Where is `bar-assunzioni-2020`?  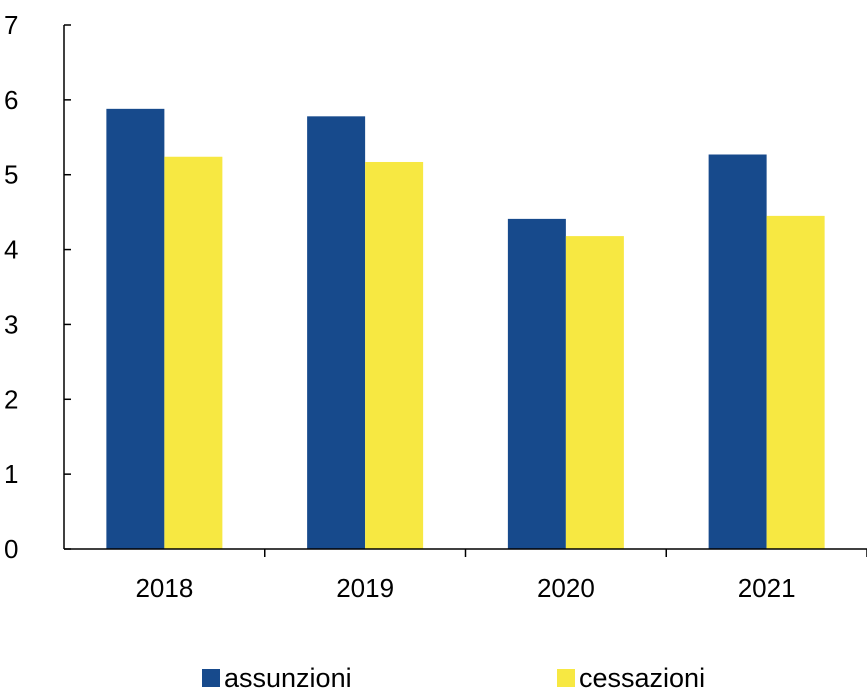
bar-assunzioni-2020 is located at coordinates (536, 383).